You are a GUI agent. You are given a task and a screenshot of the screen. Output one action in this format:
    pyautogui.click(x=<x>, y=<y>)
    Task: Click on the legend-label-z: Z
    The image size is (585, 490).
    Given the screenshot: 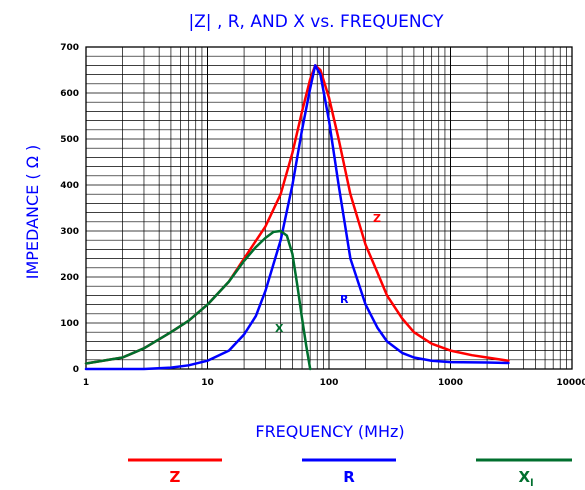 What is the action you would take?
    pyautogui.click(x=175, y=477)
    